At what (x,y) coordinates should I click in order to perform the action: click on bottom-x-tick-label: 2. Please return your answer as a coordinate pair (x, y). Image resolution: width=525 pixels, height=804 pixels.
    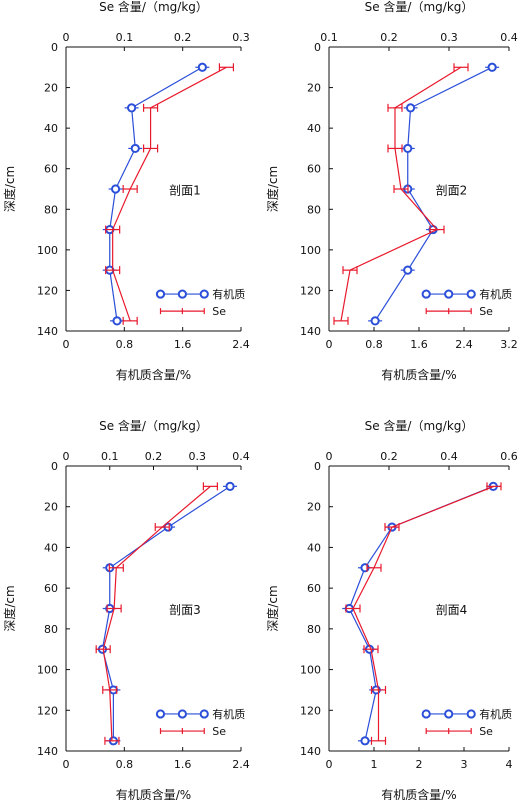
    Looking at the image, I should click on (419, 764).